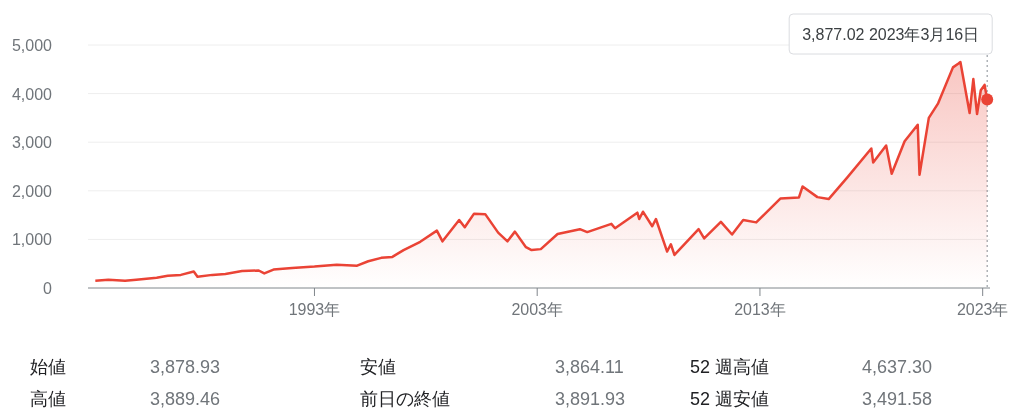 Image resolution: width=1024 pixels, height=419 pixels. Describe the element at coordinates (314, 309) in the screenshot. I see `x-tick-label: 1993年` at that location.